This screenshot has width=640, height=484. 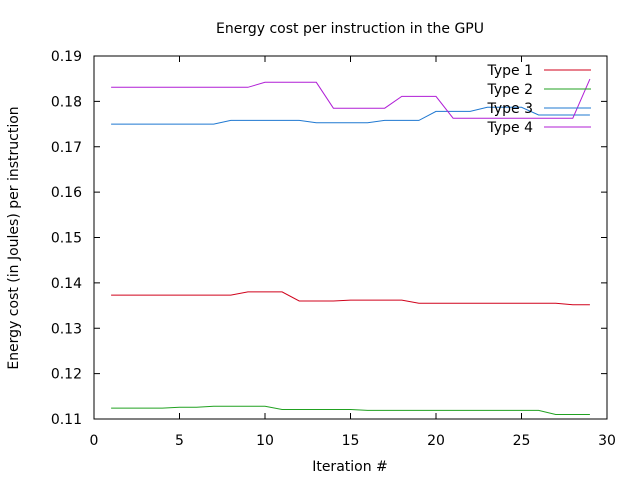 What do you see at coordinates (14, 237) in the screenshot?
I see `y-axis-label: Energy cost (in Joules) per instruction` at bounding box center [14, 237].